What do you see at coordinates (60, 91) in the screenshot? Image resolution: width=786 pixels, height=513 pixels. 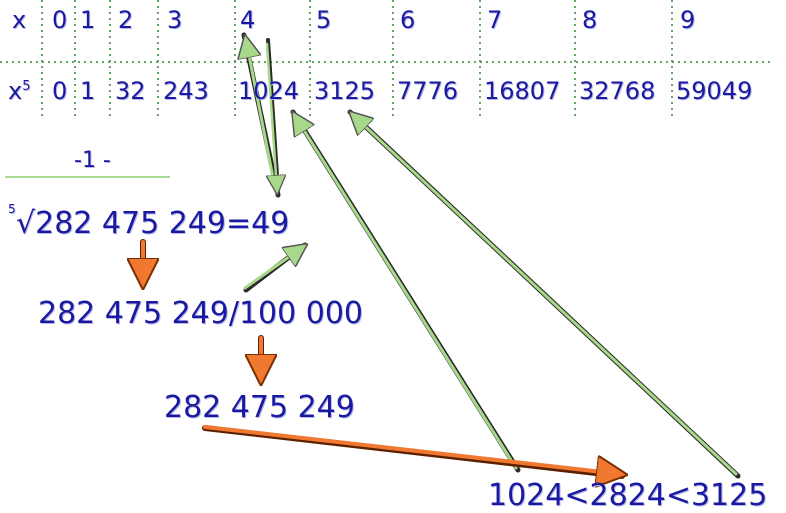 I see `power-value: 0` at bounding box center [60, 91].